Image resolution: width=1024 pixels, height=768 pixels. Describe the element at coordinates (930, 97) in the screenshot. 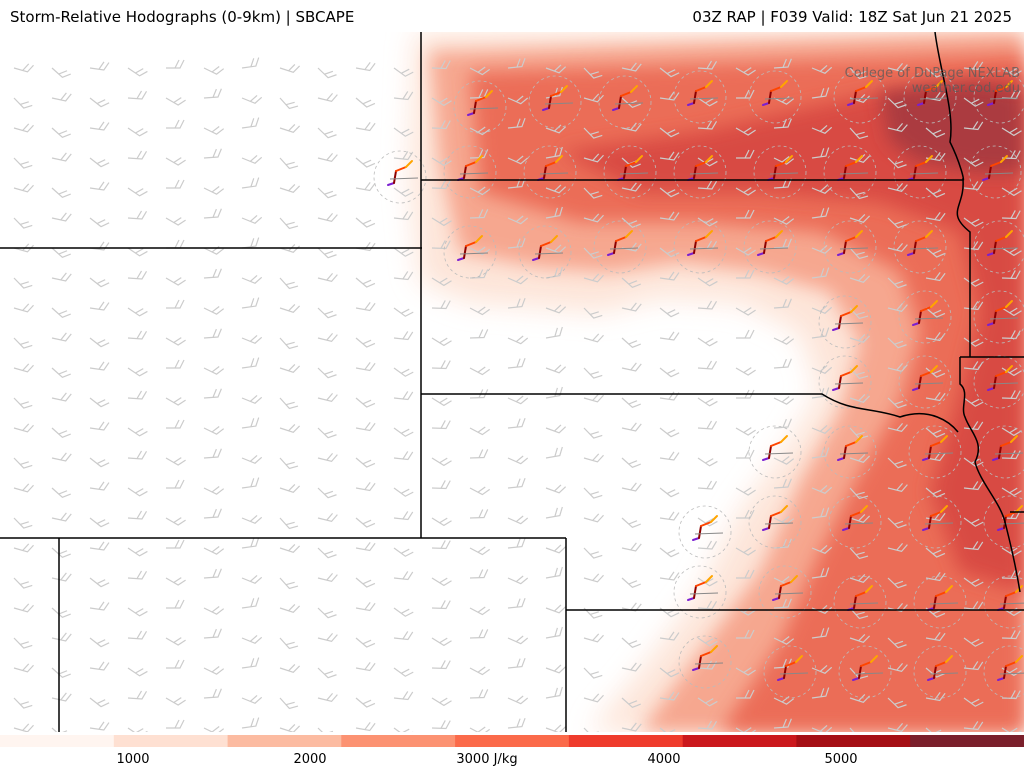

I see `hodograph-ring` at that location.